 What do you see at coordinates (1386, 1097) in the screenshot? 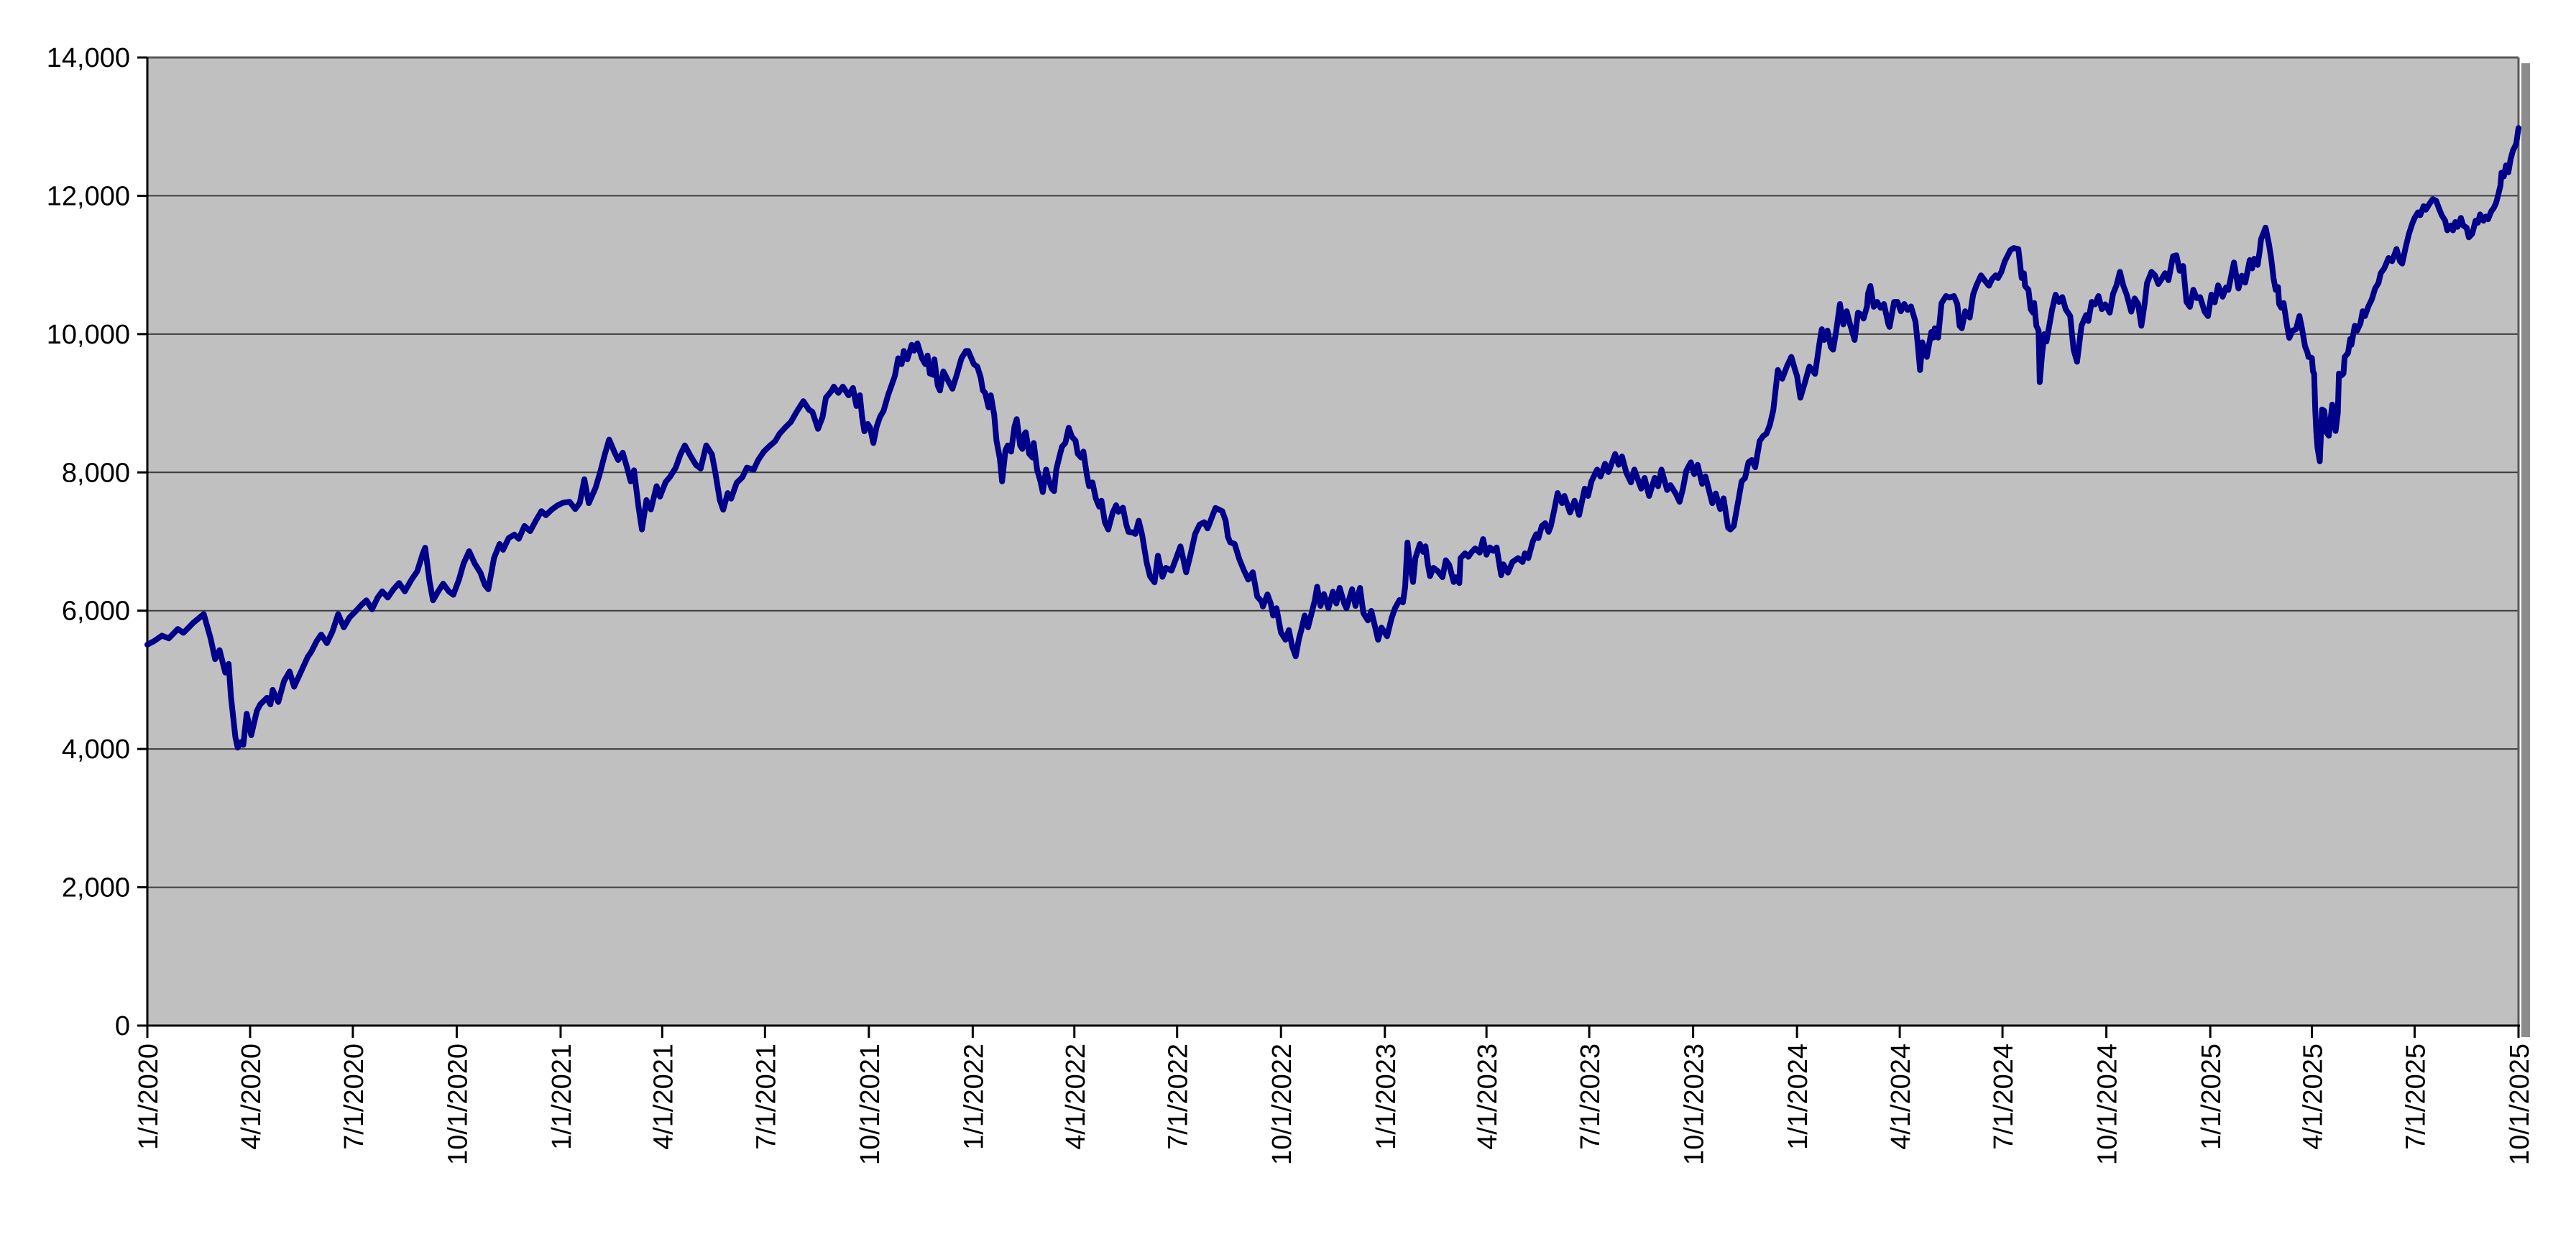
I see `x-axis-tick-label: 1/1/2023` at bounding box center [1386, 1097].